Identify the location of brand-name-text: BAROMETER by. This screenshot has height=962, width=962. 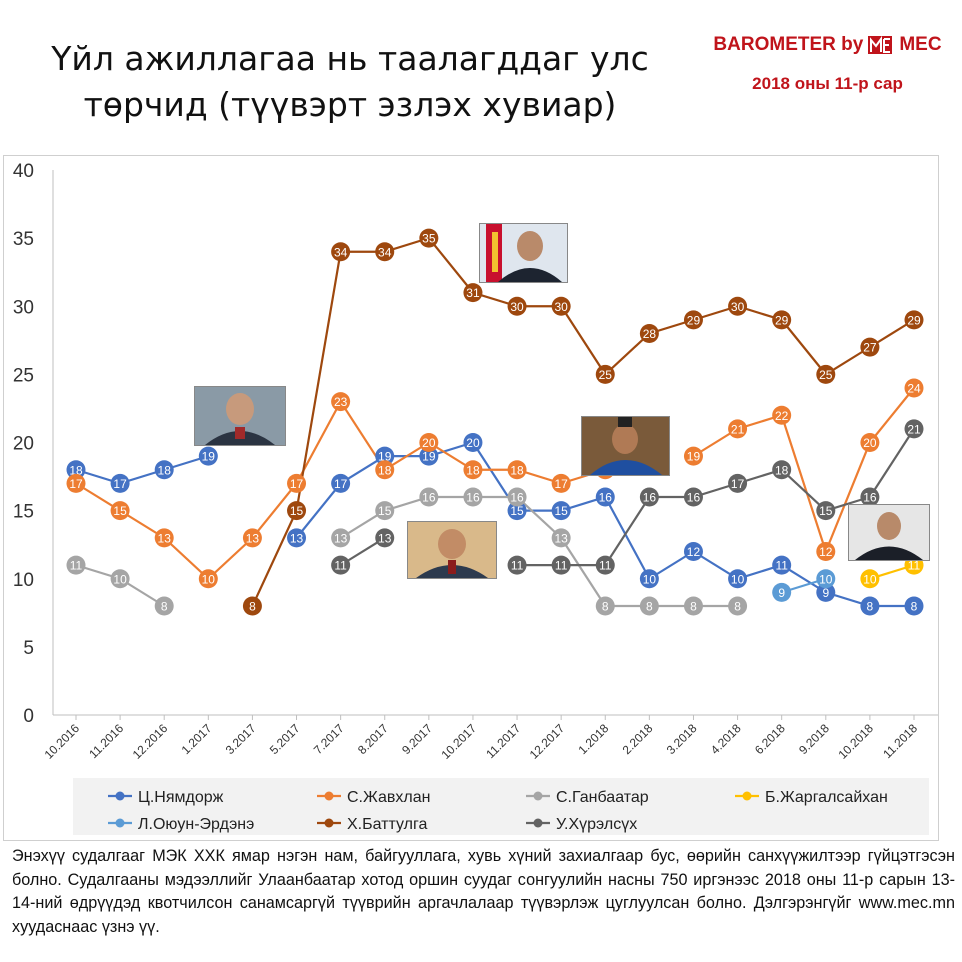
(788, 44).